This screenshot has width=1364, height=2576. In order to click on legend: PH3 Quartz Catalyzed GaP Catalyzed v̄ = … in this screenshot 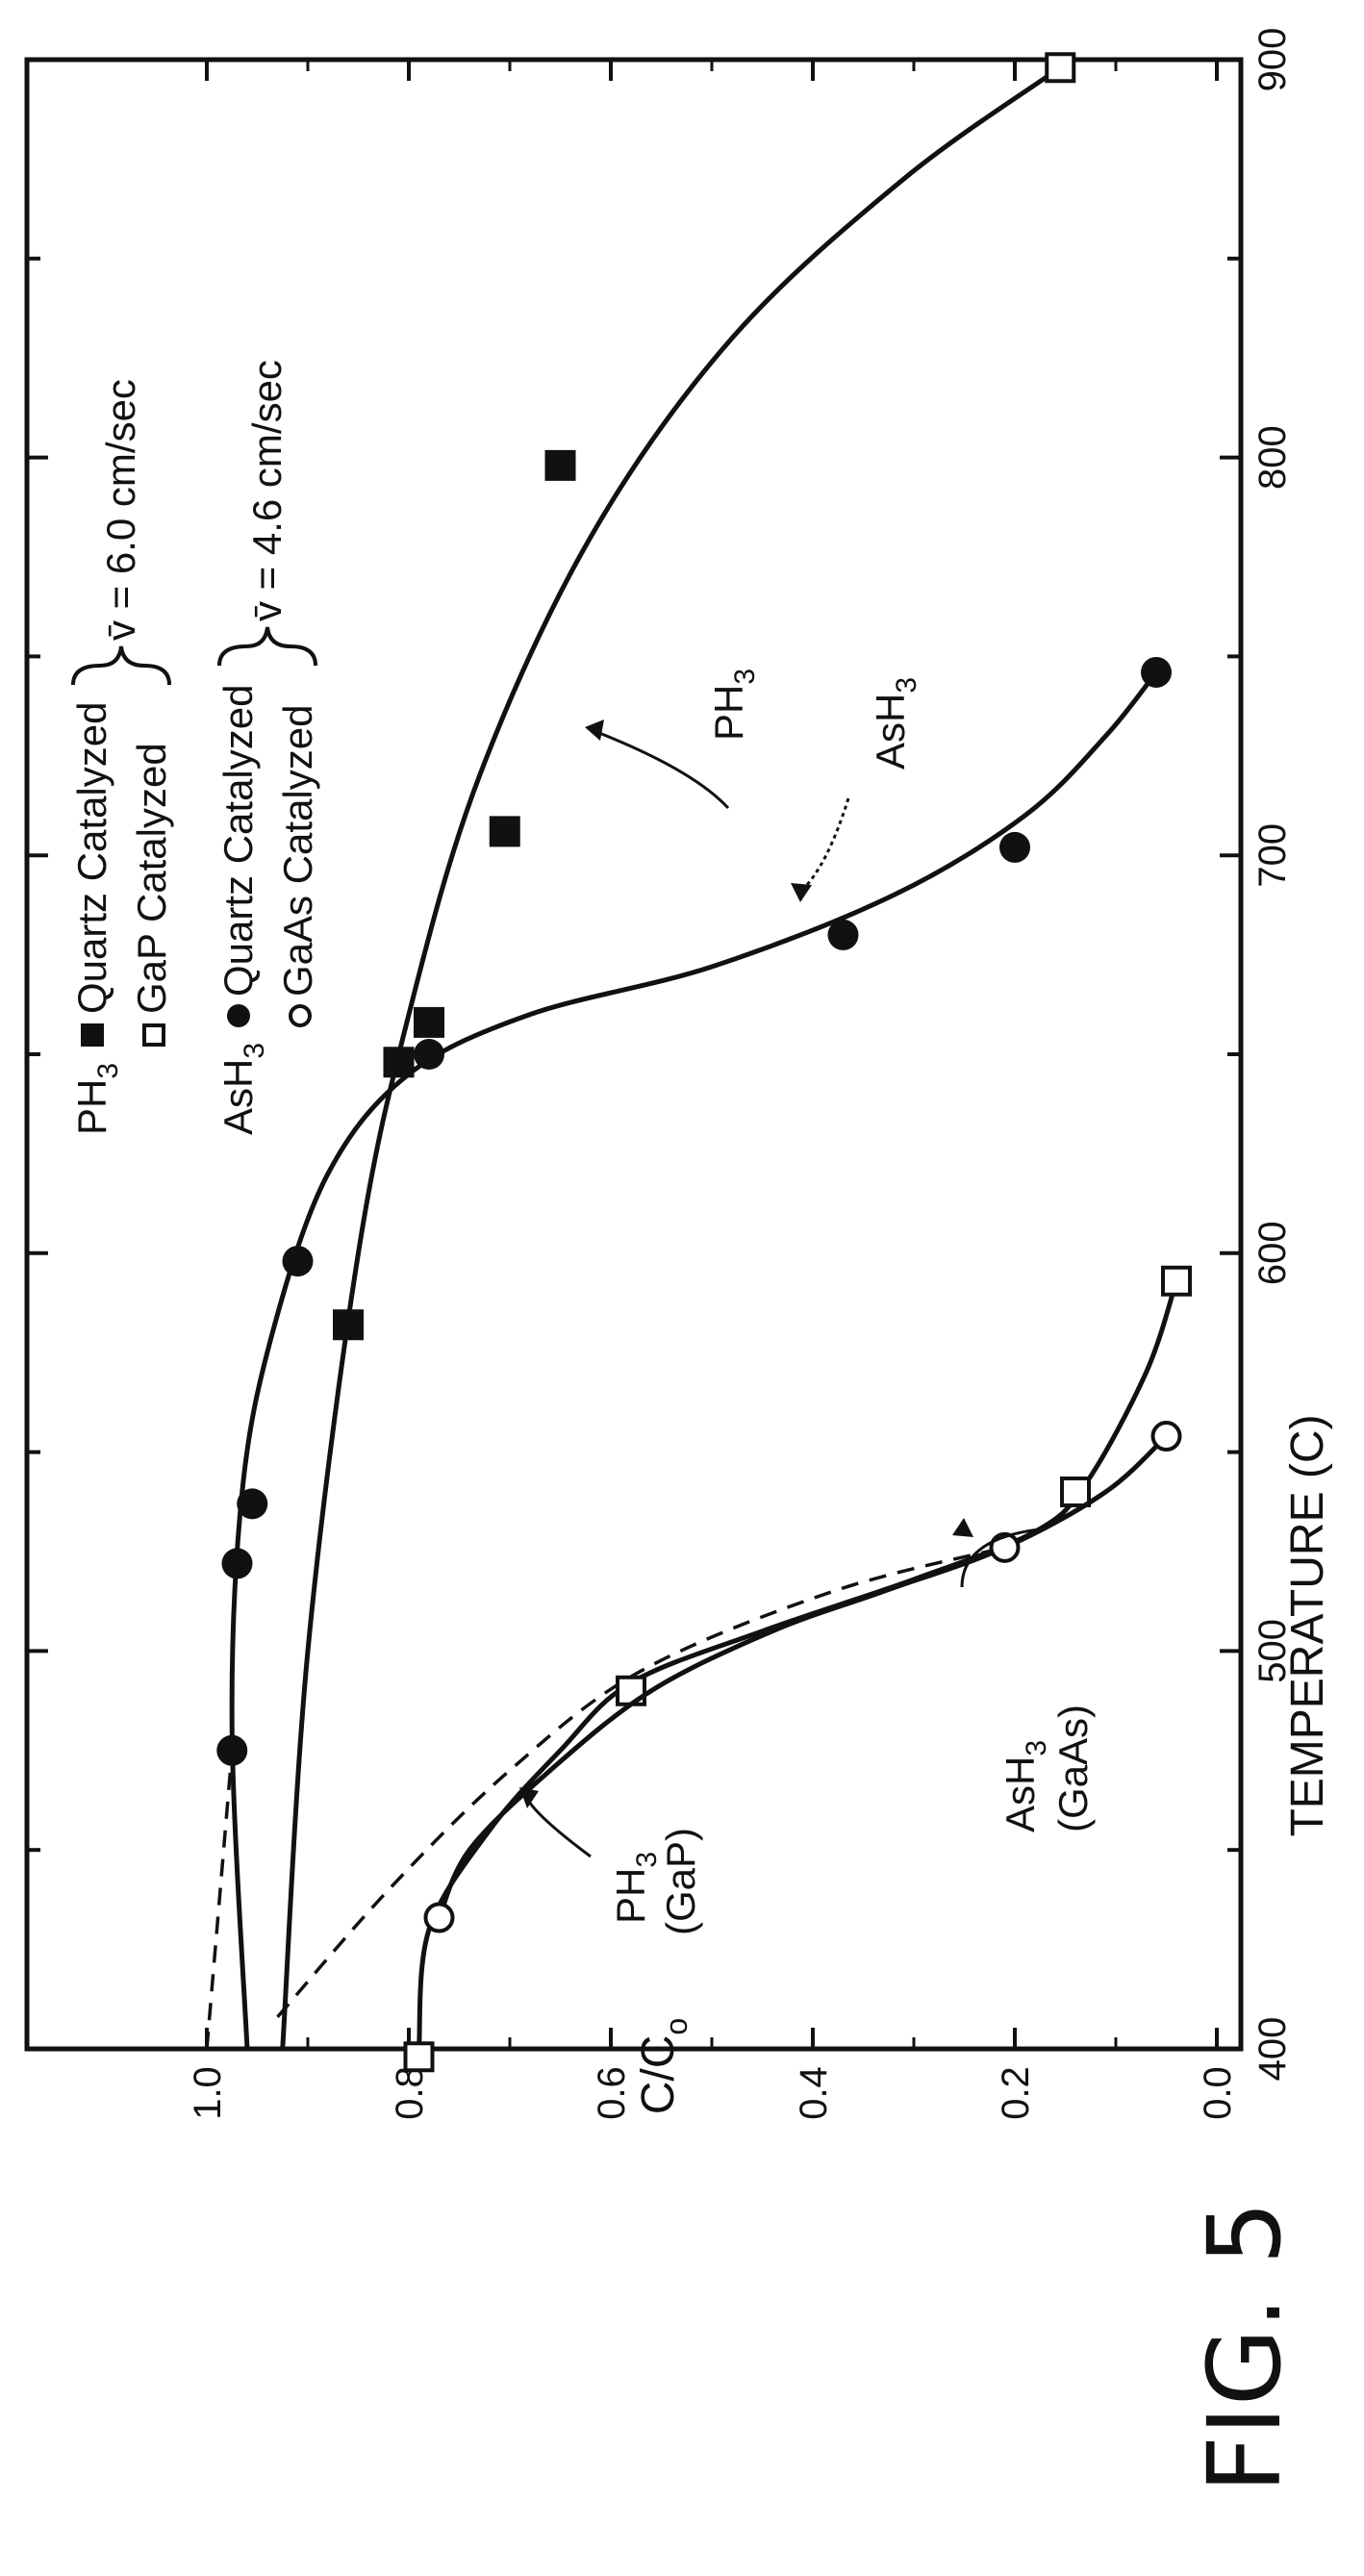, I will do `click(194, 748)`.